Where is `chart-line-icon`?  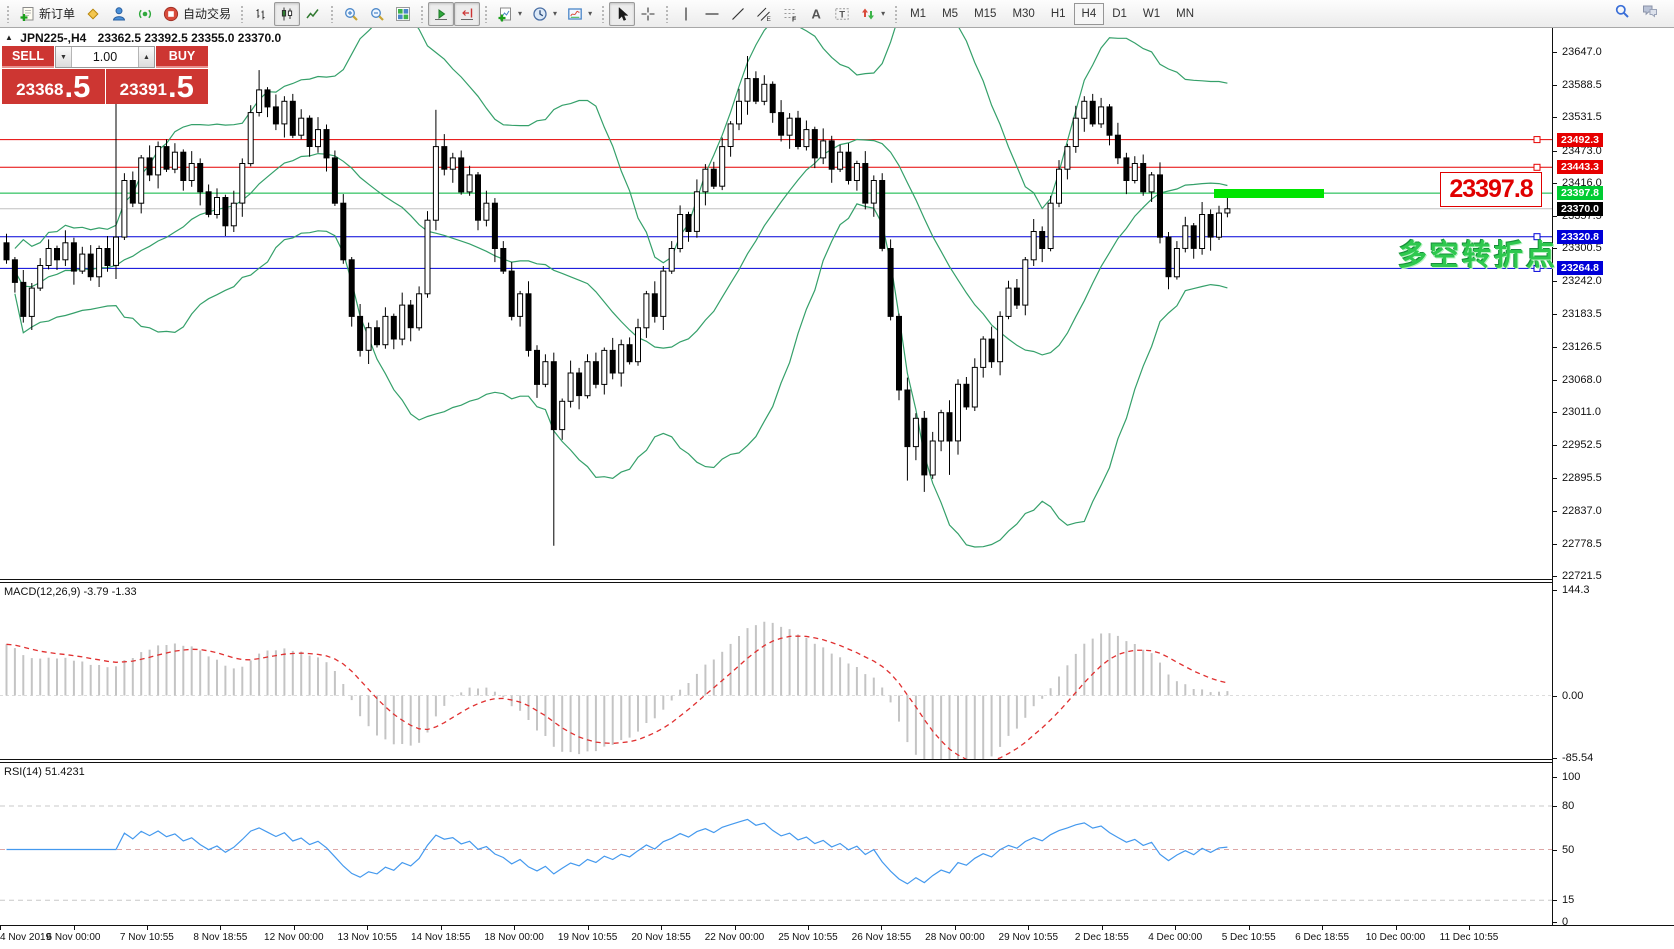
chart-line-icon is located at coordinates (313, 14).